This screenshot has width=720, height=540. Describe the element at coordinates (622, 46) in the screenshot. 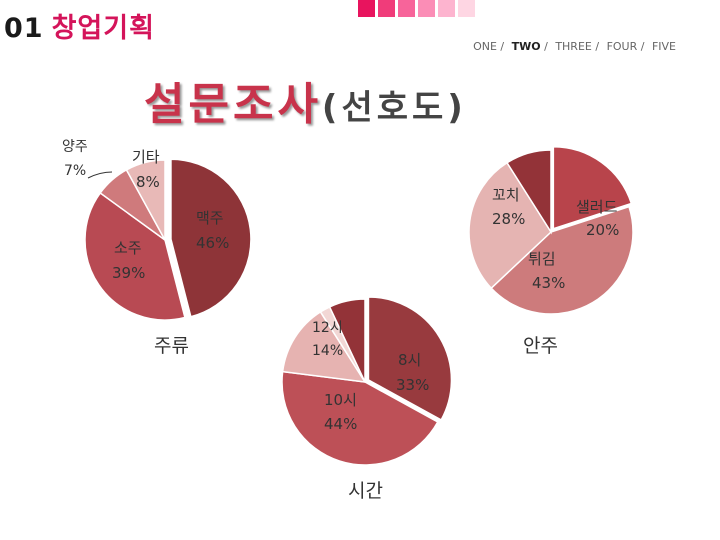

I see `nav-four: FOUR` at that location.